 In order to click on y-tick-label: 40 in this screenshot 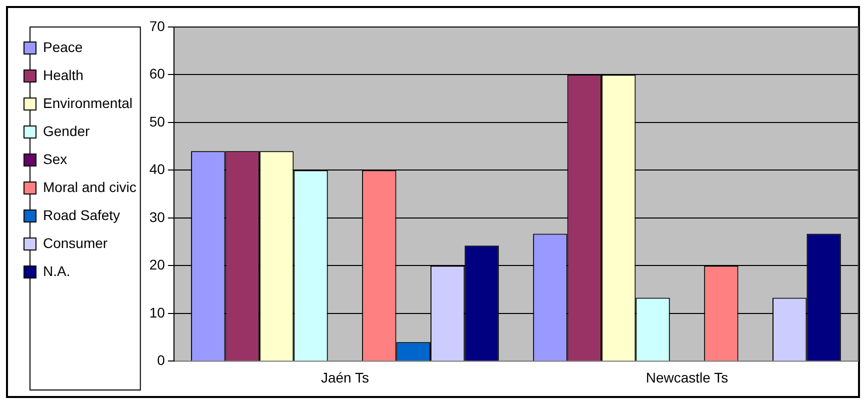, I will do `click(157, 169)`.